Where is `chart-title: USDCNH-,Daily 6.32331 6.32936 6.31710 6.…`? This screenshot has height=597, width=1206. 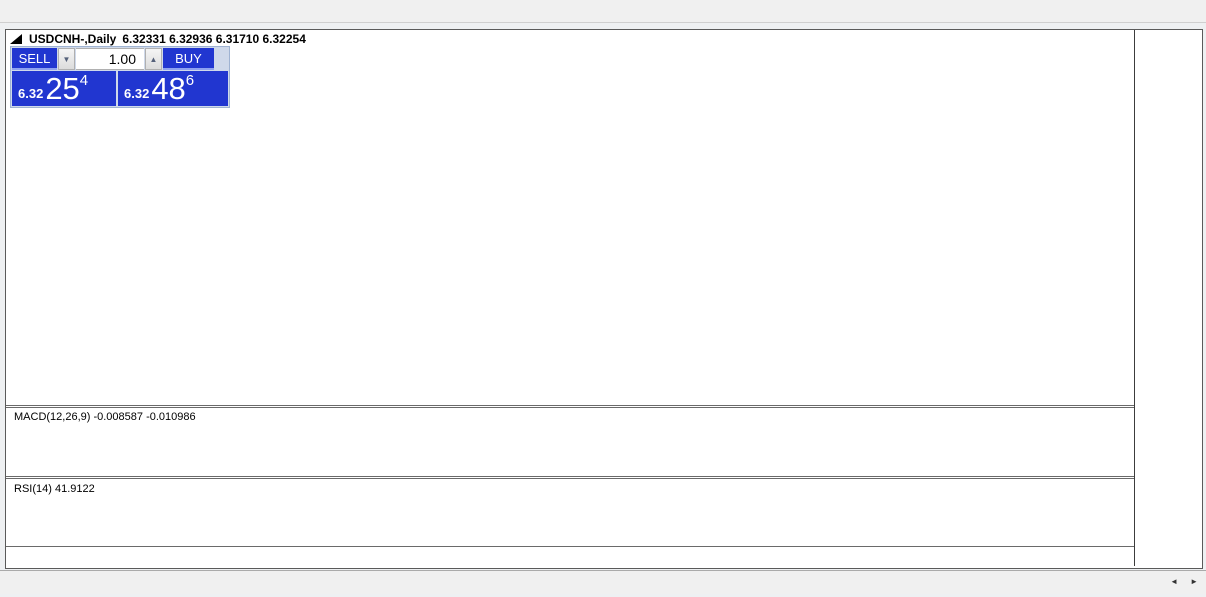 chart-title: USDCNH-,Daily 6.32331 6.32936 6.31710 6.… is located at coordinates (158, 39).